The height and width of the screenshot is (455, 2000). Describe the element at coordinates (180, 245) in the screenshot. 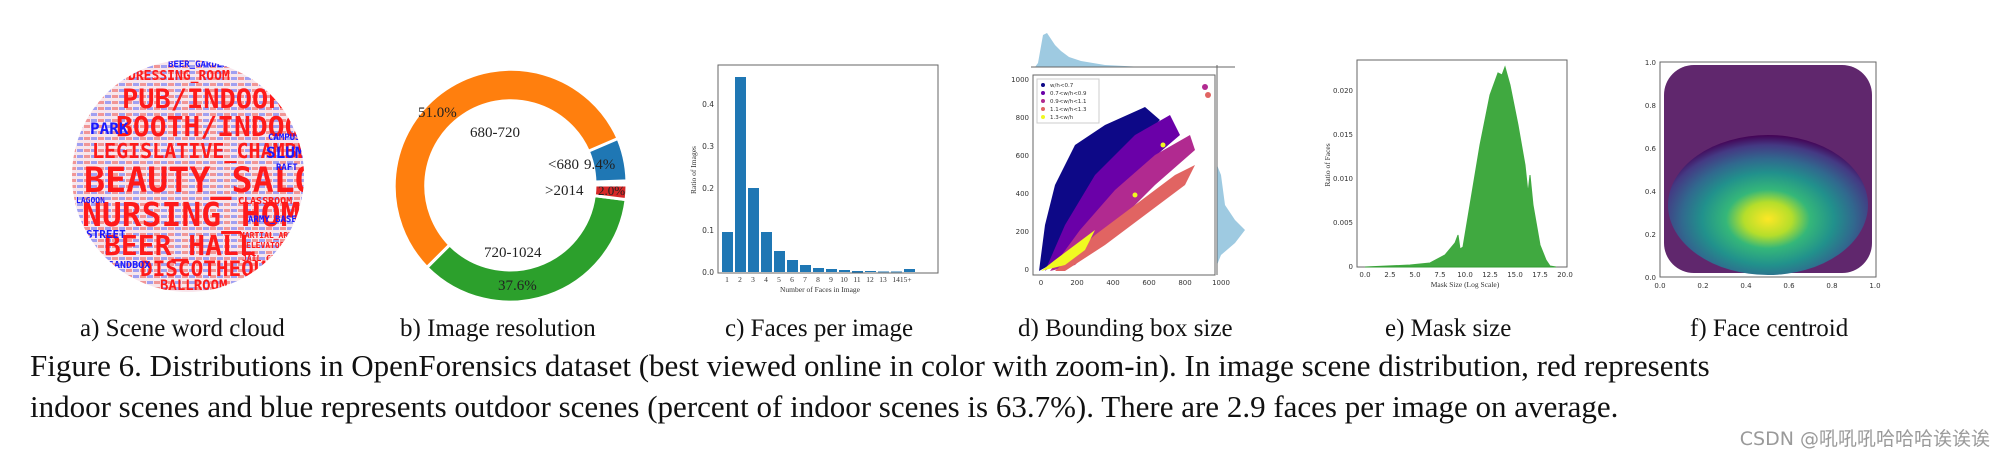

I see `word-beer-hall: BEER_HALL` at that location.